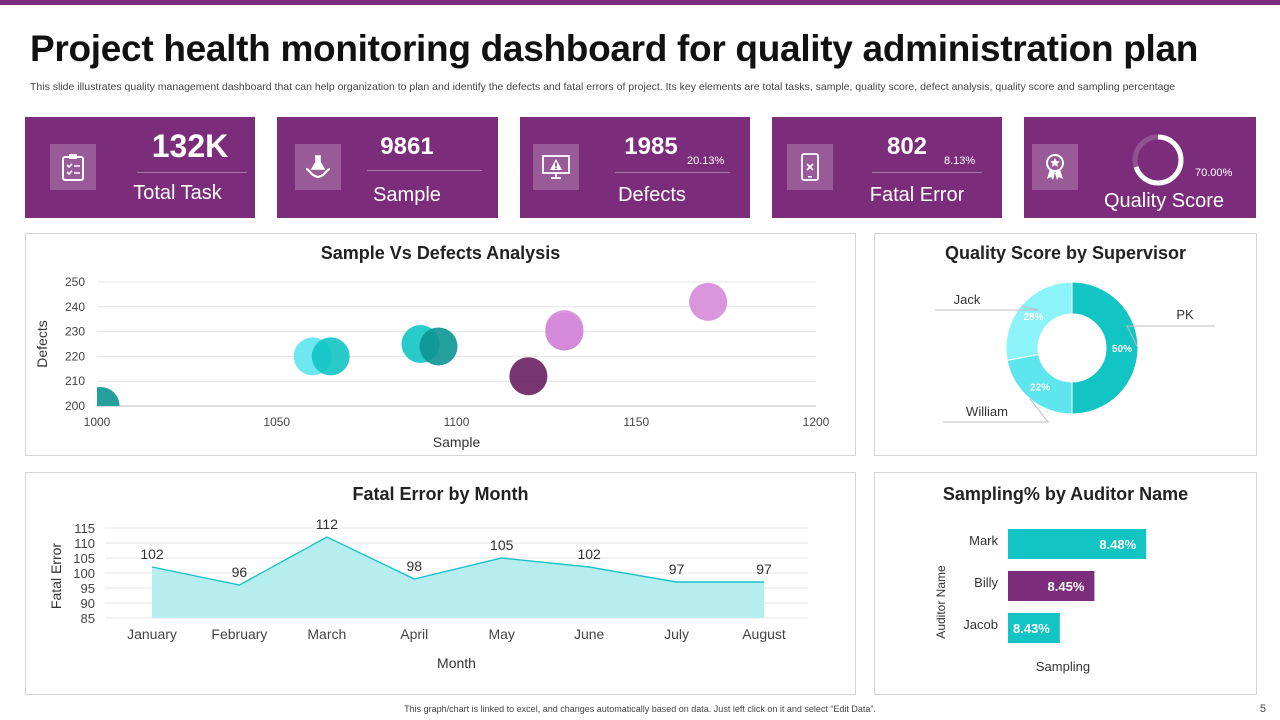 This screenshot has height=720, width=1280. I want to click on monitor-warning-icon, so click(556, 167).